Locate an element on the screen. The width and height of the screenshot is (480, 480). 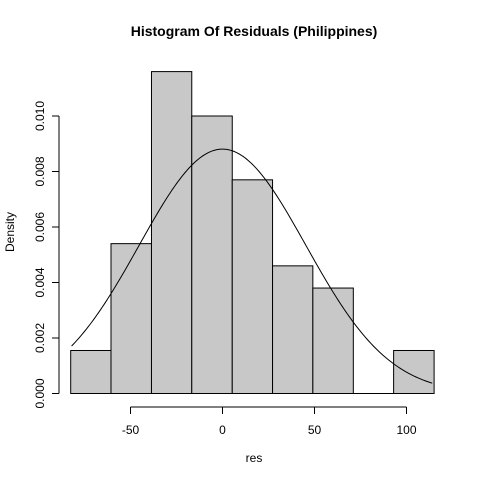
x-tick-label: -50 is located at coordinates (131, 430).